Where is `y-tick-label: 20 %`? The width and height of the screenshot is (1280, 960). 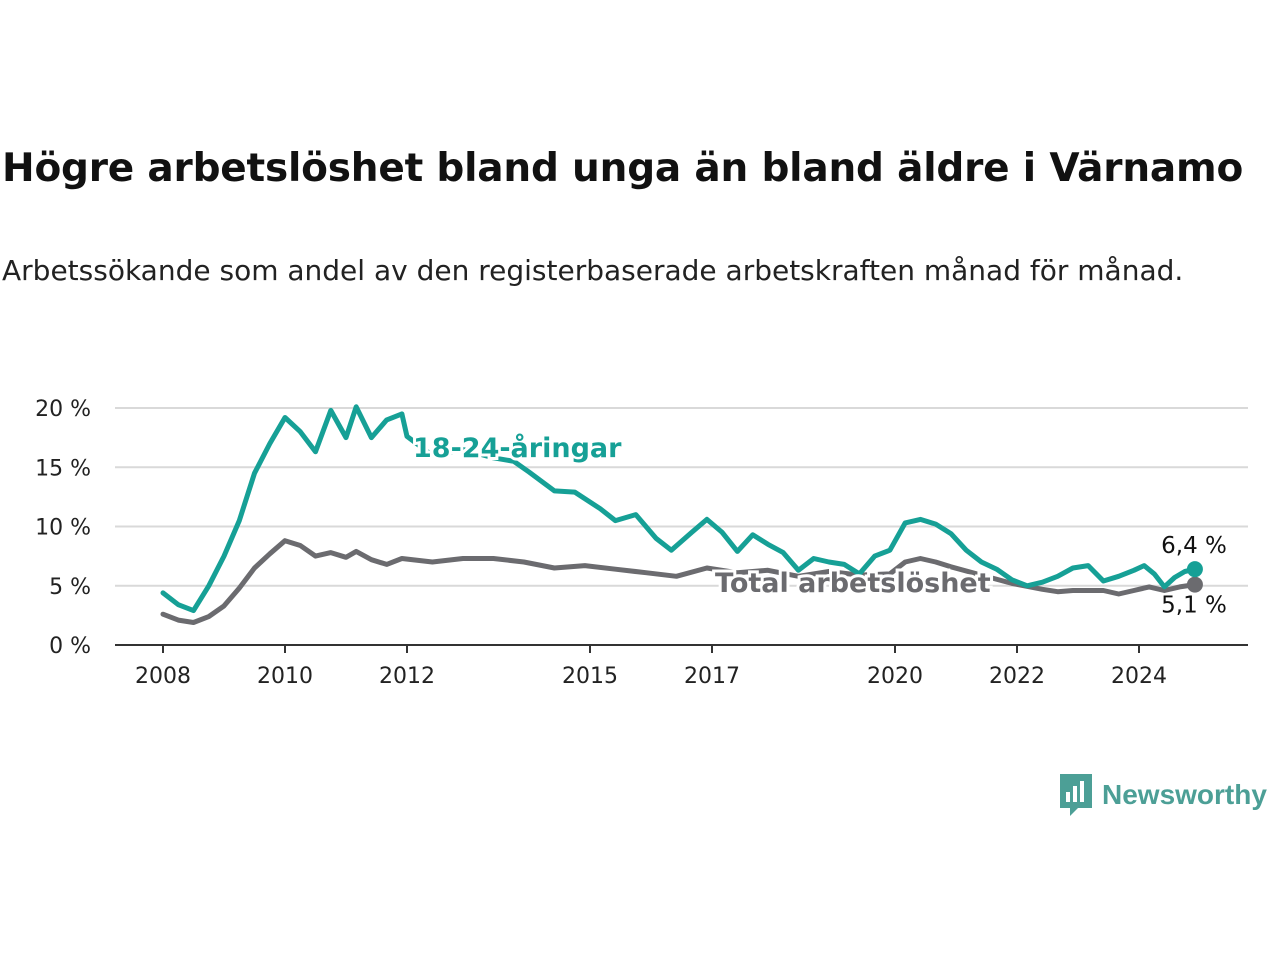 y-tick-label: 20 % is located at coordinates (63, 409).